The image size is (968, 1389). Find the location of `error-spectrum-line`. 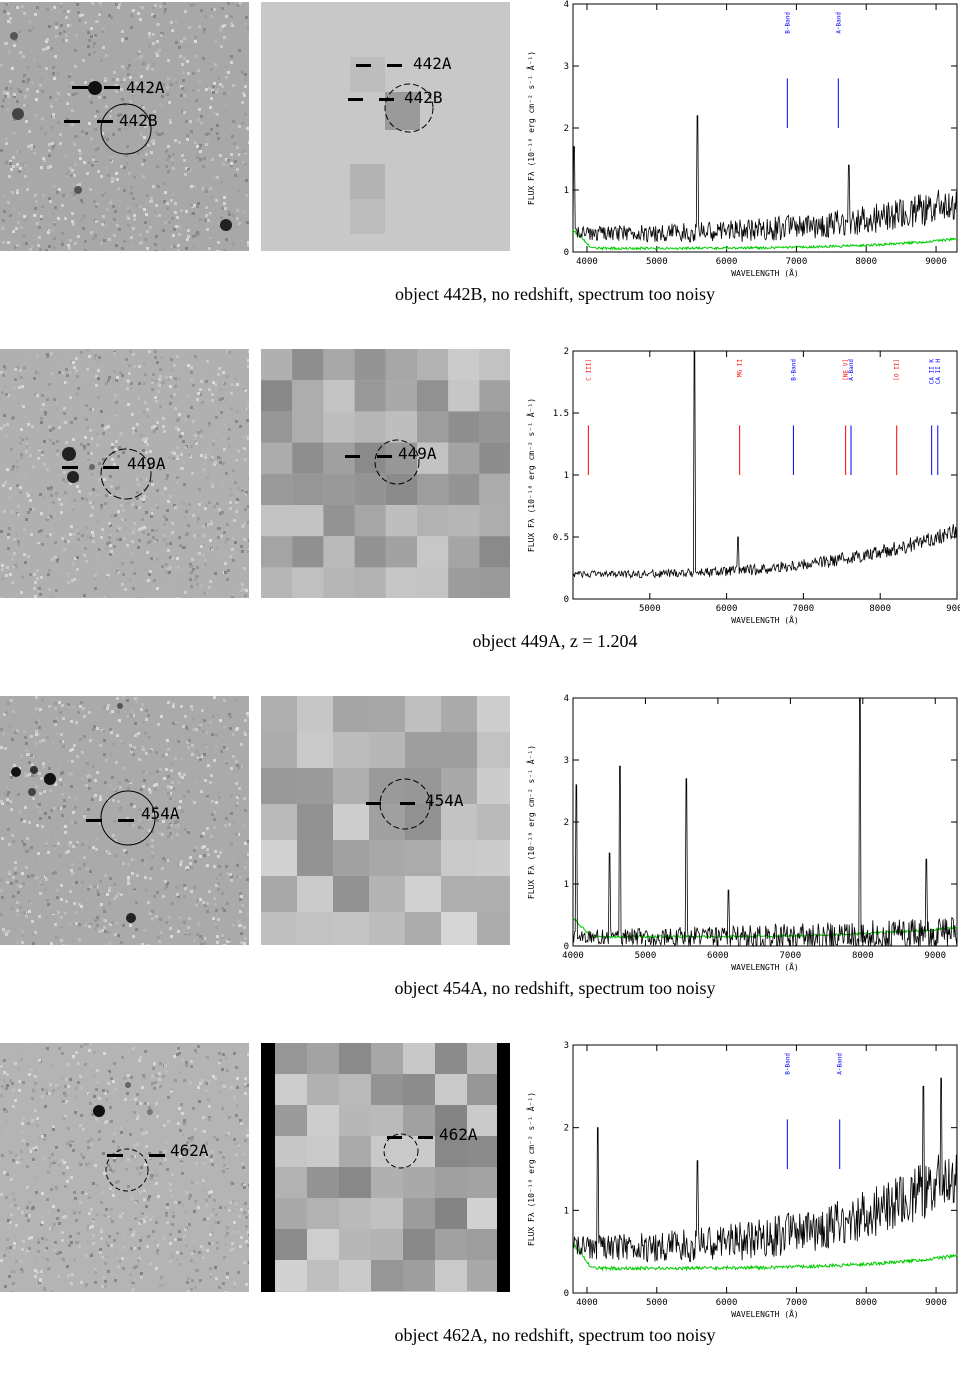

error-spectrum-line is located at coordinates (765, 239).